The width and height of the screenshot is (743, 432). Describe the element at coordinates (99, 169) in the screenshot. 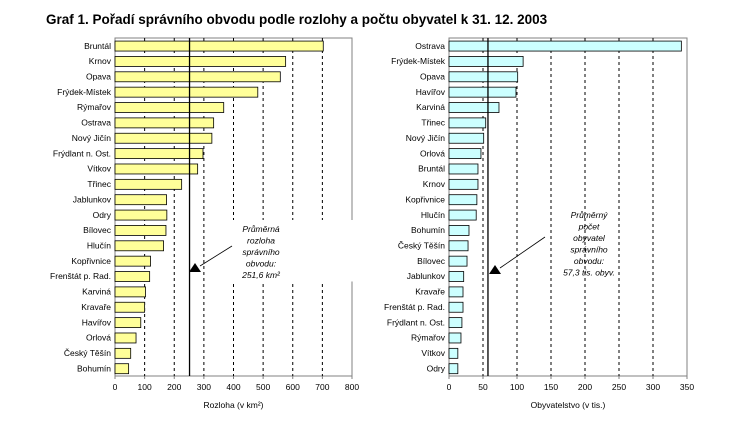

I see `category-label: Vítkov` at that location.